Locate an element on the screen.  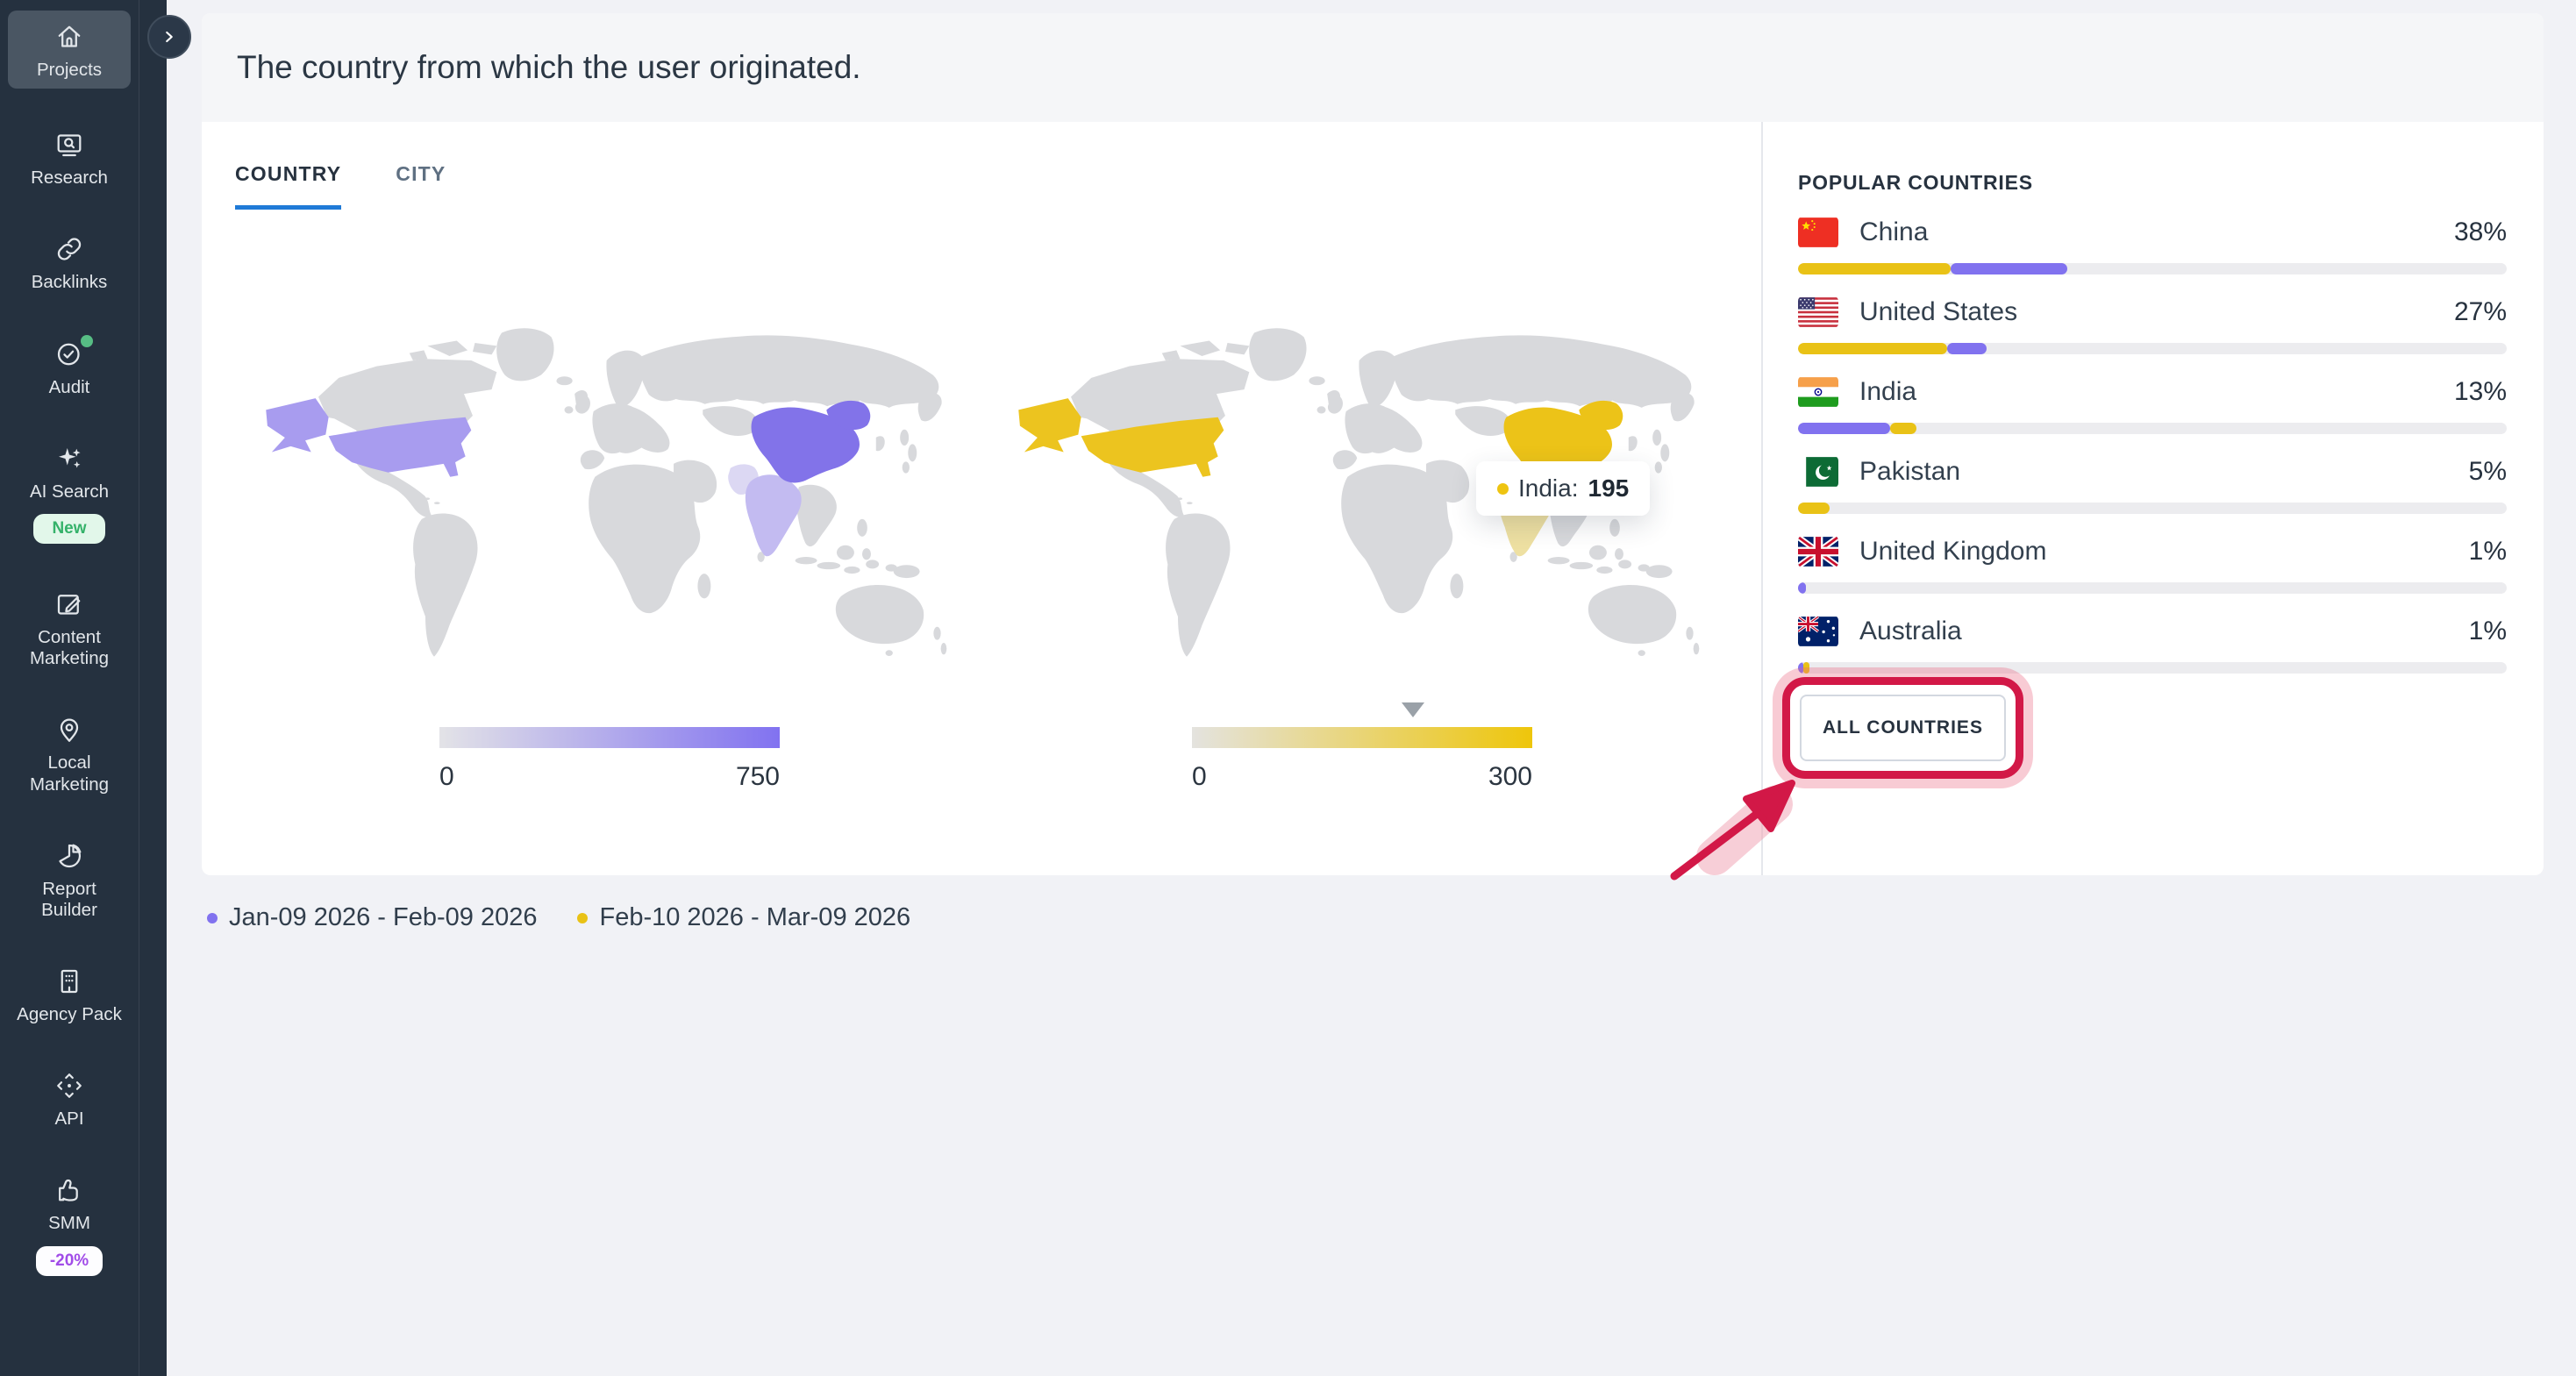
sidebar-item-agency-pack: Agency Pack is located at coordinates (70, 994).